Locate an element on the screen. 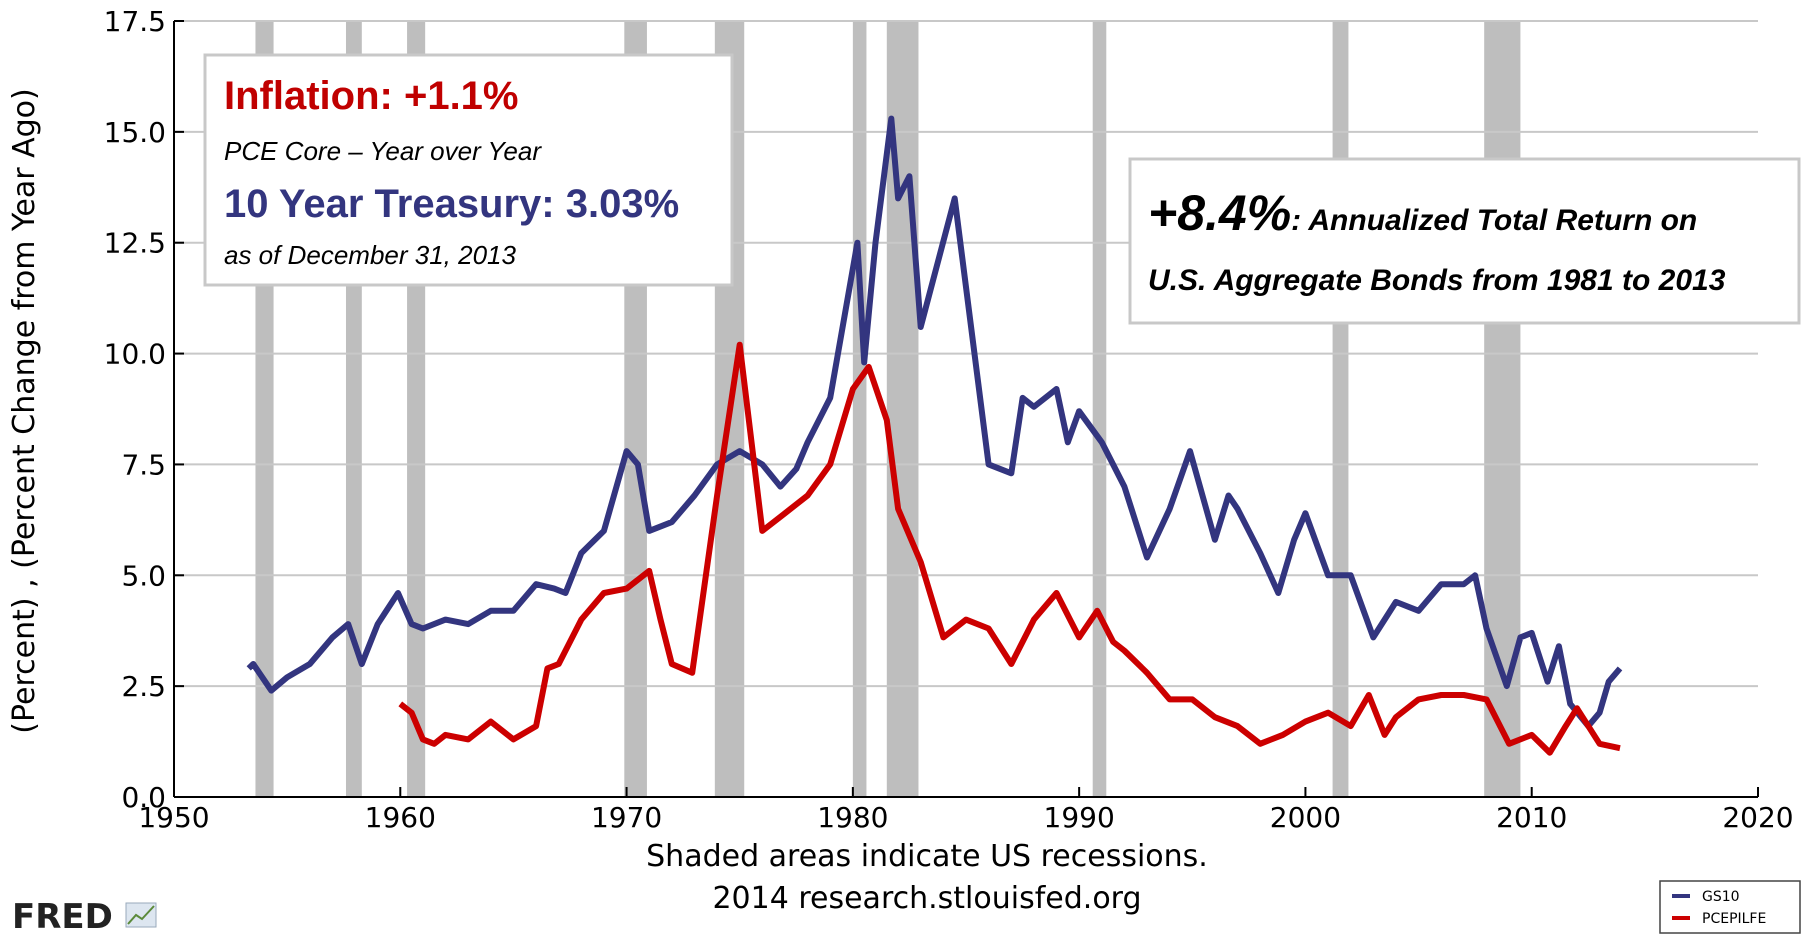 The height and width of the screenshot is (936, 1817). legend-label: PCEPILFE is located at coordinates (1734, 919).